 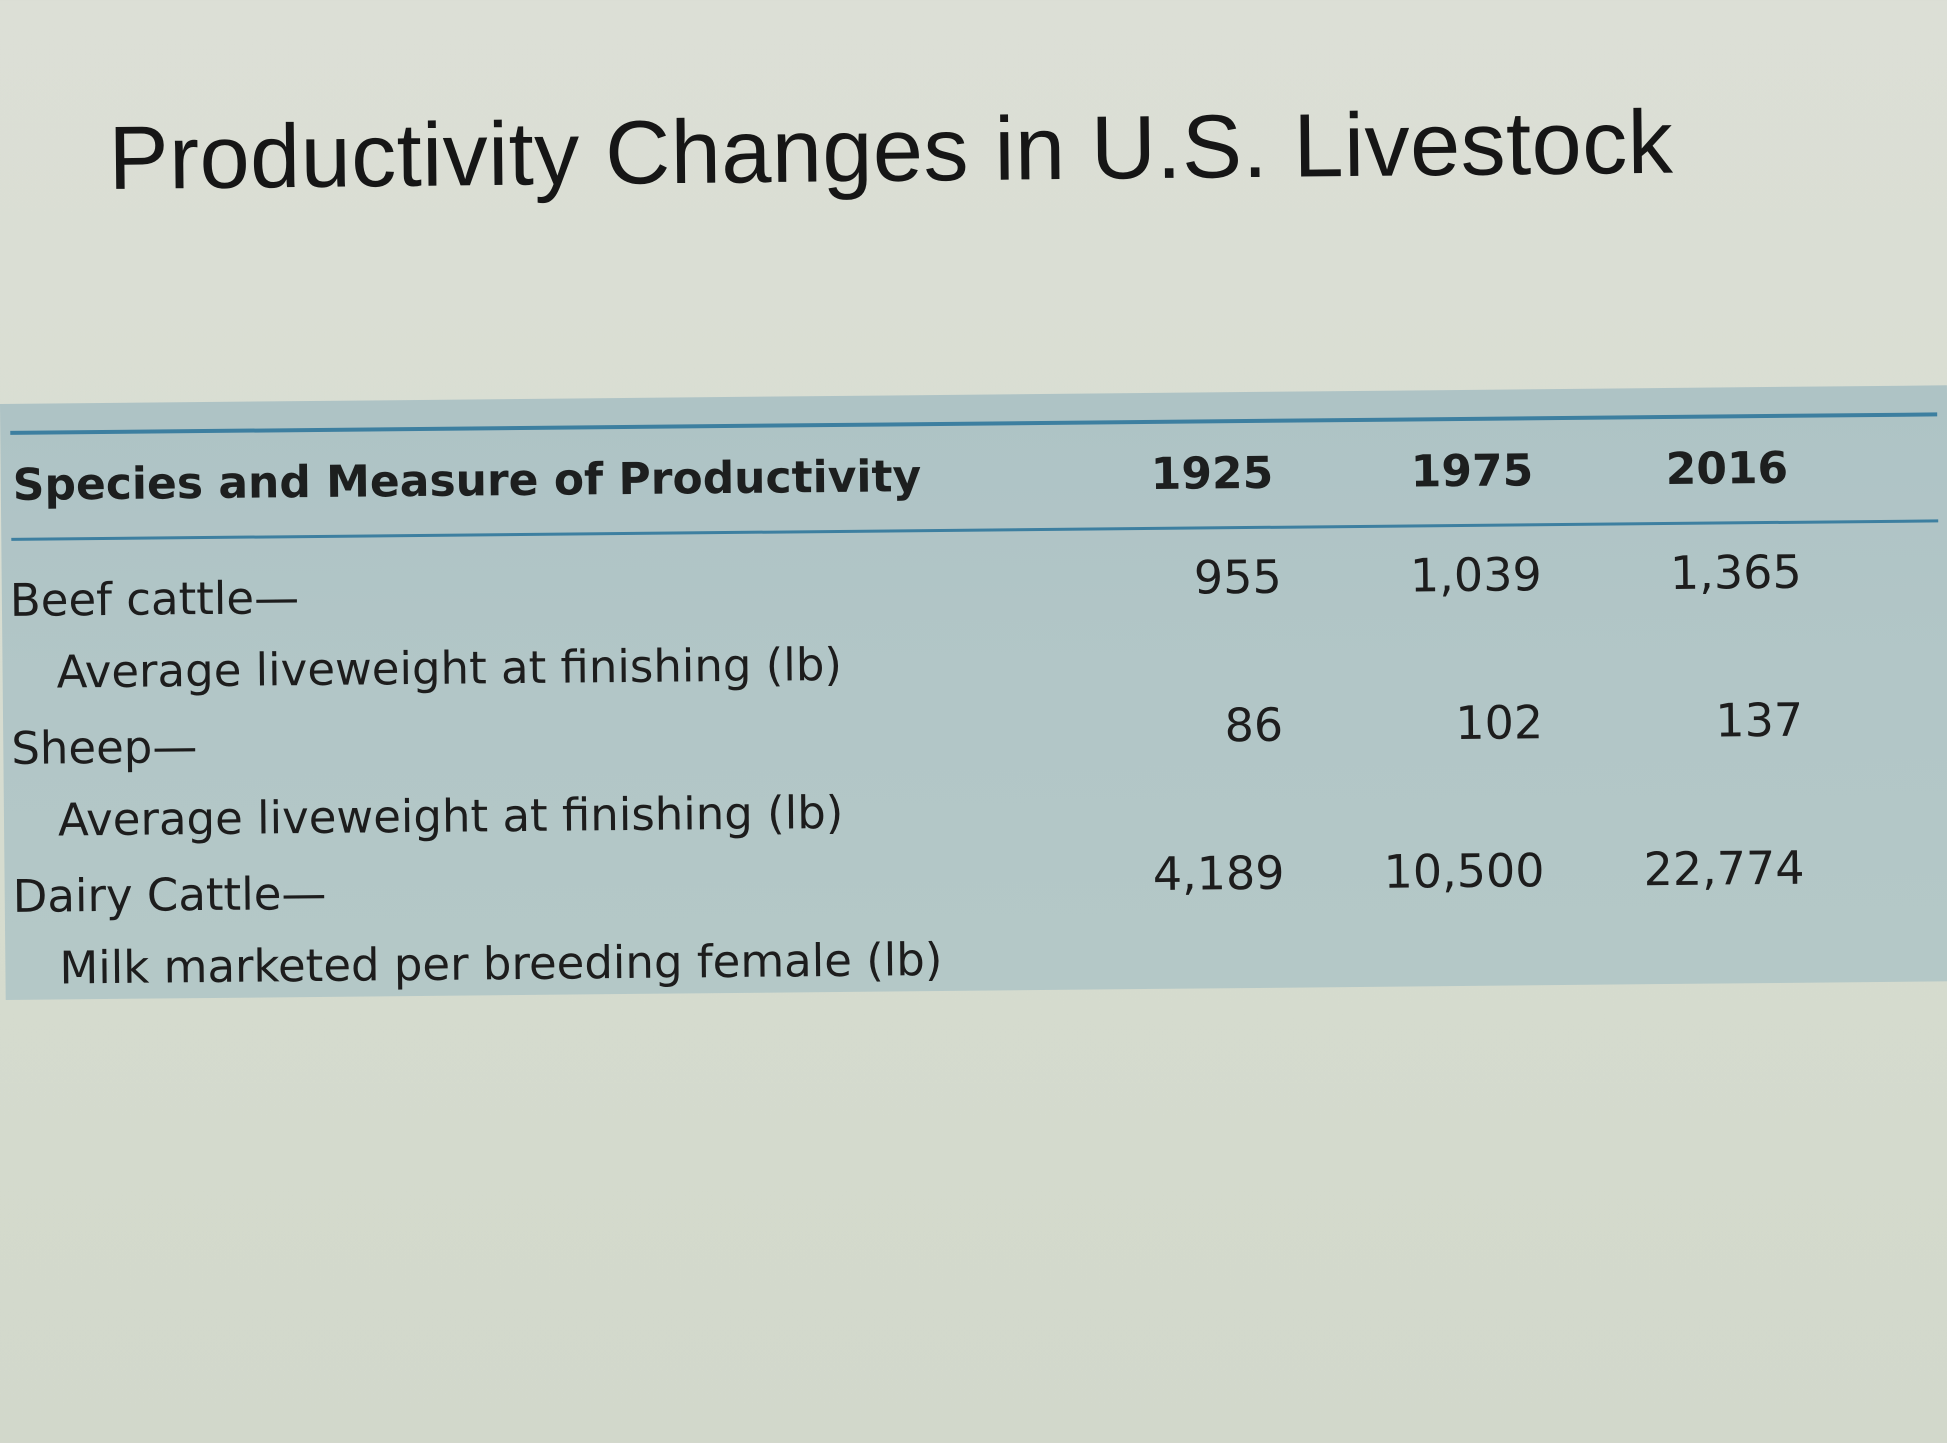 I want to click on cell-2016: 1,365, so click(x=1735, y=572).